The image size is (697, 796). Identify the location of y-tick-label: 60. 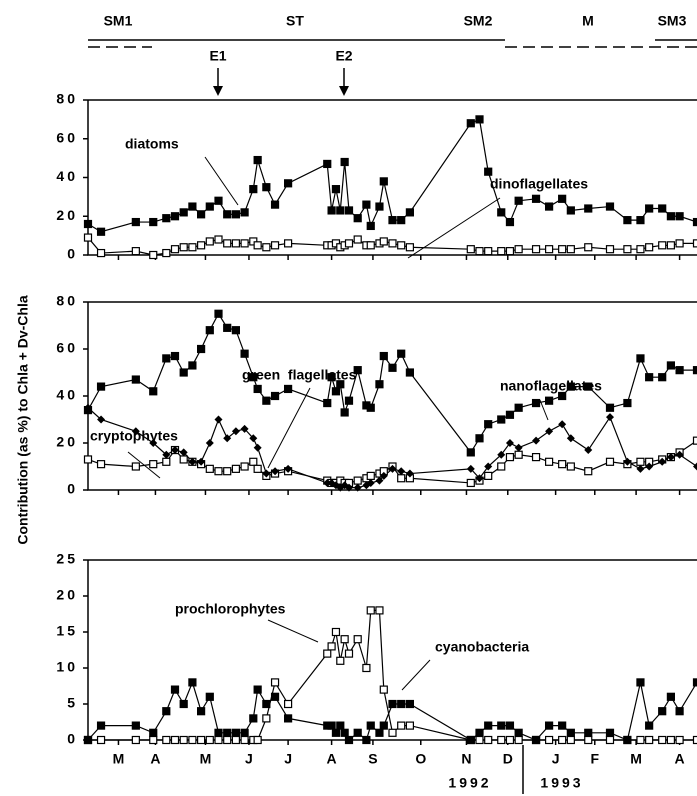
(67, 137).